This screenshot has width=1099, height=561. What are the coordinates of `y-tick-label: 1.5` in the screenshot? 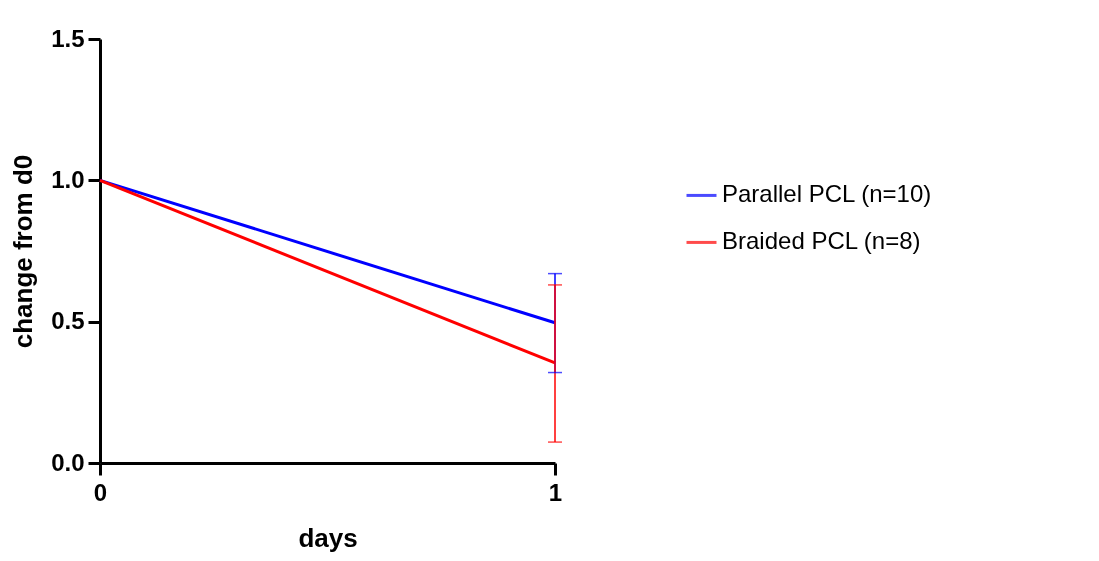 It's located at (68, 38).